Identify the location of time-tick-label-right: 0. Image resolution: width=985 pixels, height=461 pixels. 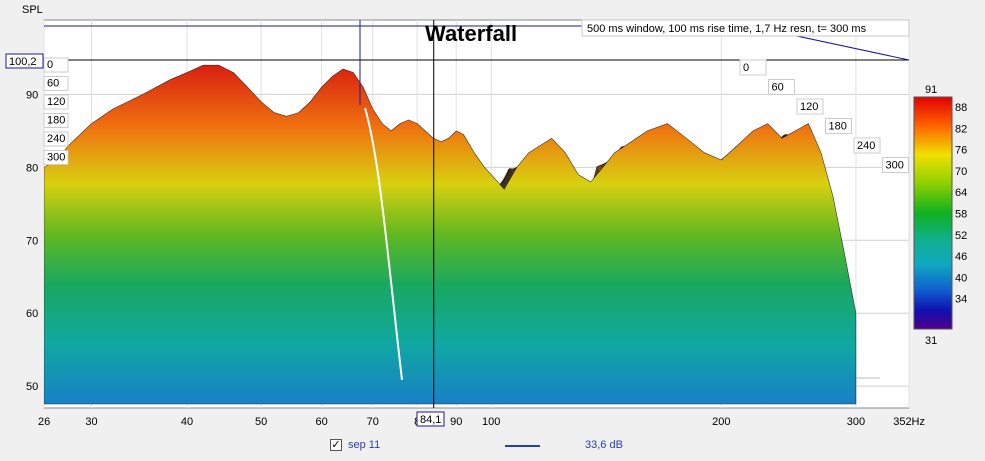
(746, 68).